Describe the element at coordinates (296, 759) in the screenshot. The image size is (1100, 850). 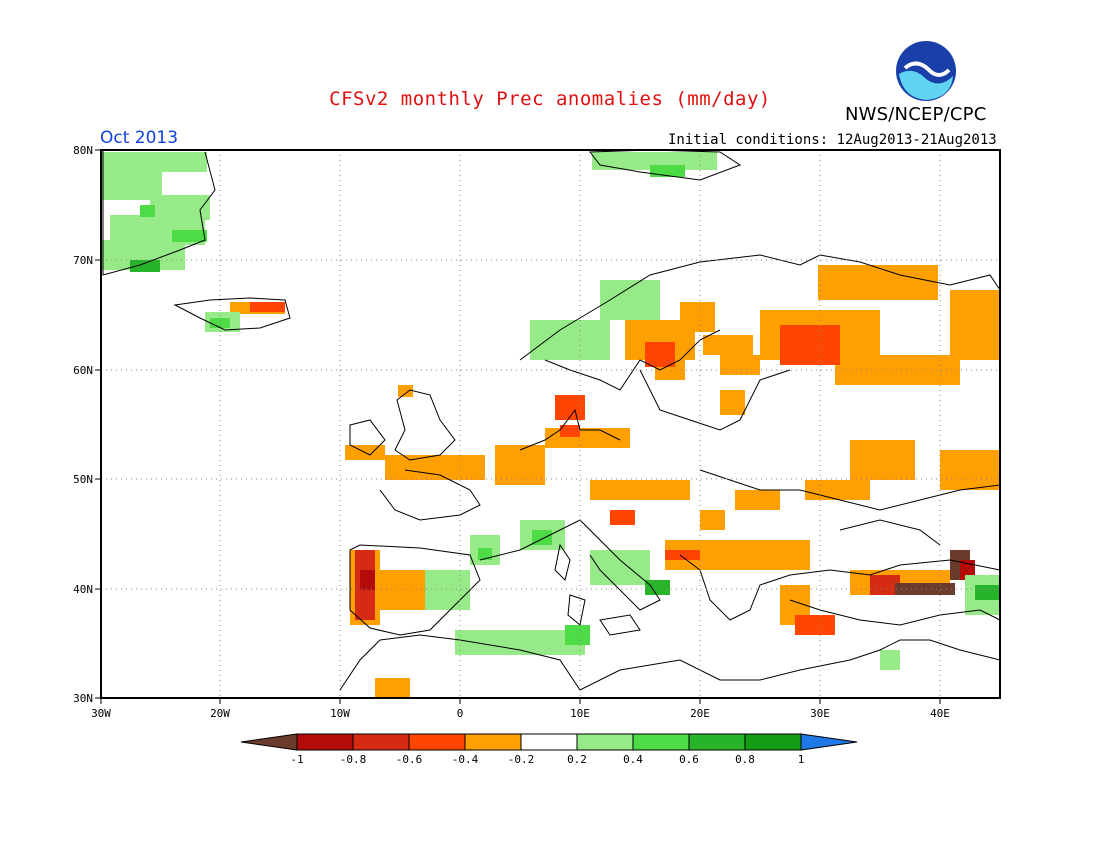
I see `colorbar-tick-label: -1` at that location.